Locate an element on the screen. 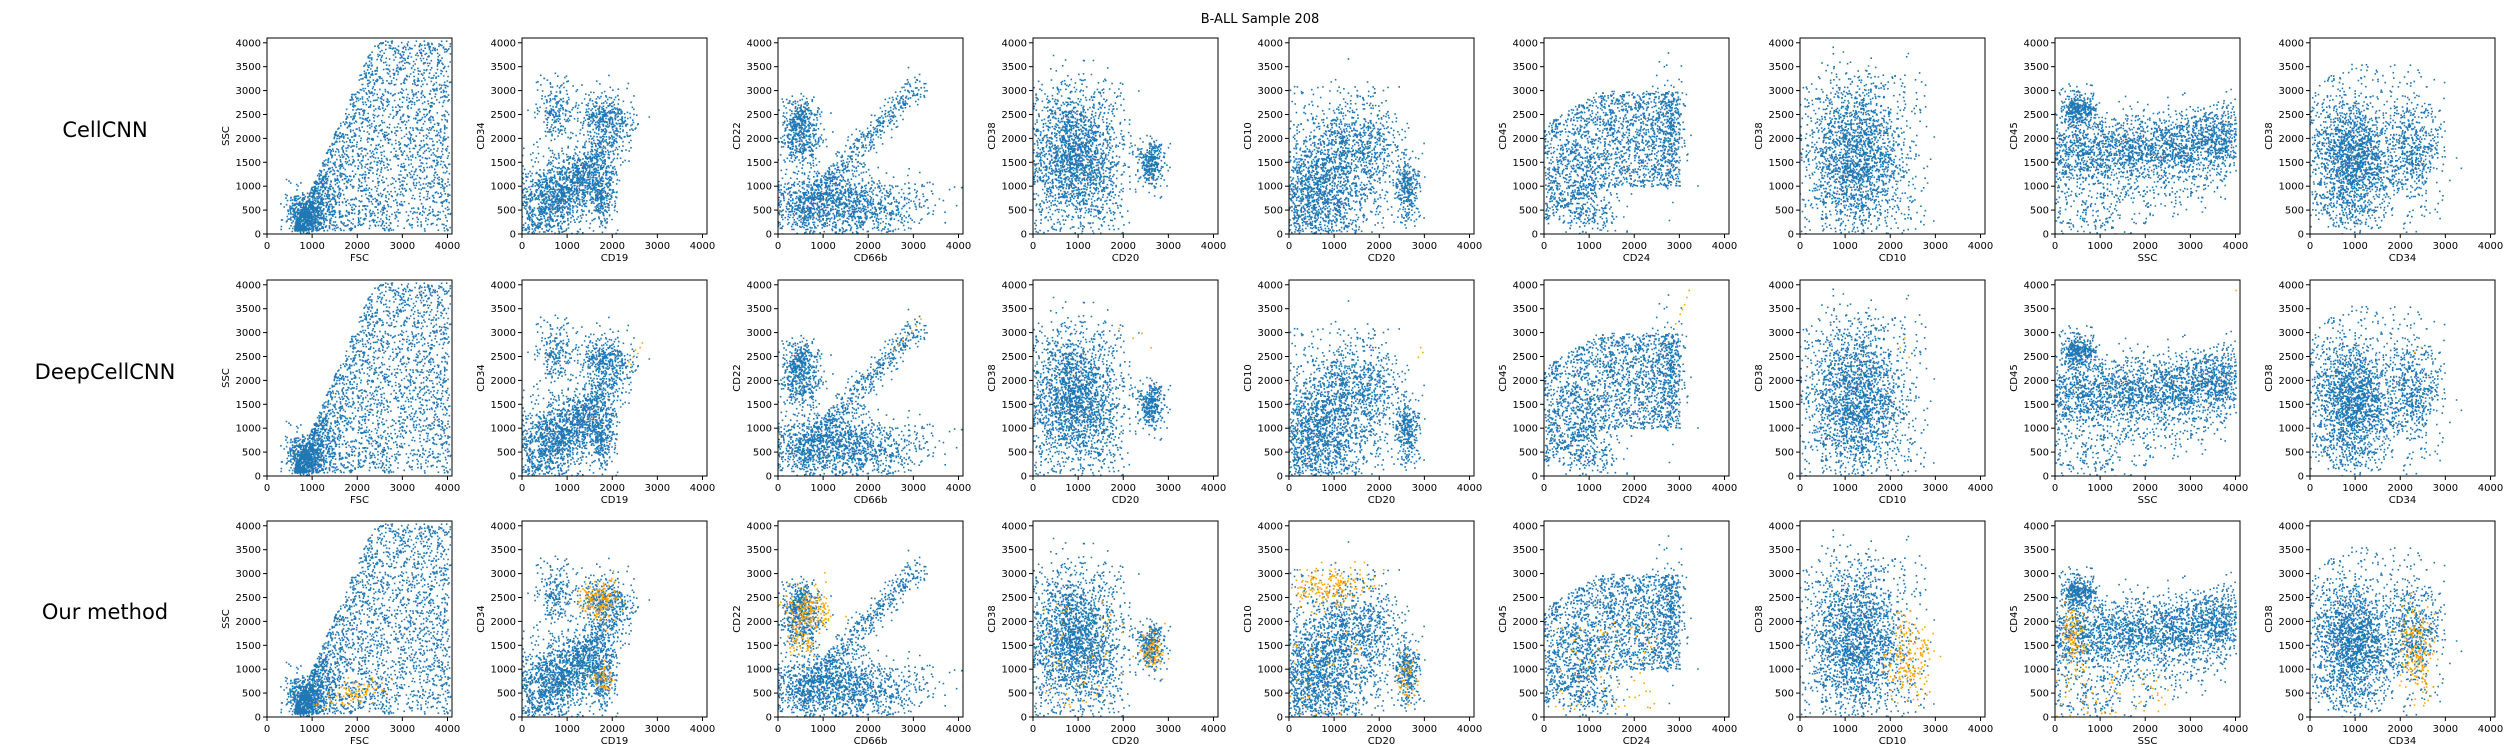  y-axis-label: CD10 is located at coordinates (1248, 618).